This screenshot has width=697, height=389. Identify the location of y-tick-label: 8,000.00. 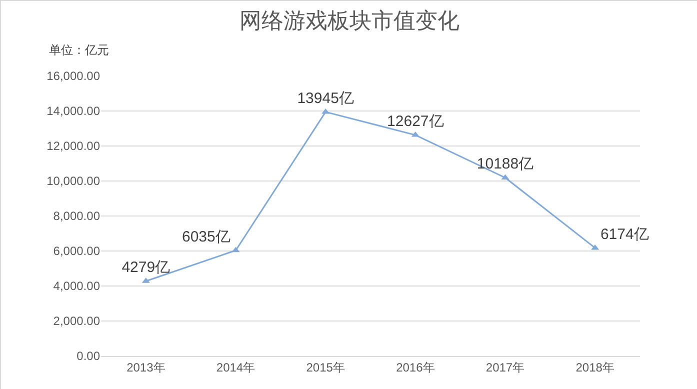
(76, 216).